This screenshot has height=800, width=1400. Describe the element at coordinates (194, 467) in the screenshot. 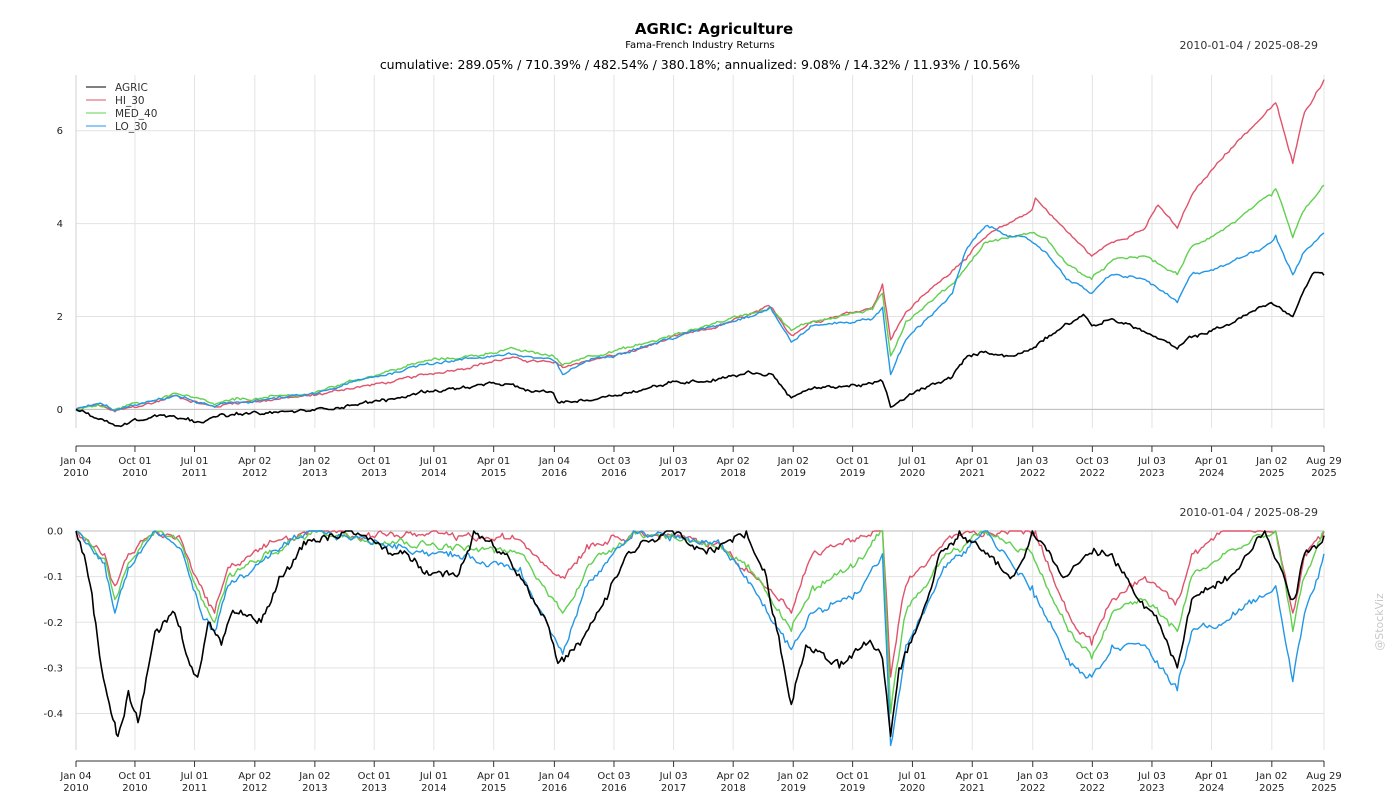

I see `cumulative-x-tick-label-2: Jul 01 2011` at that location.